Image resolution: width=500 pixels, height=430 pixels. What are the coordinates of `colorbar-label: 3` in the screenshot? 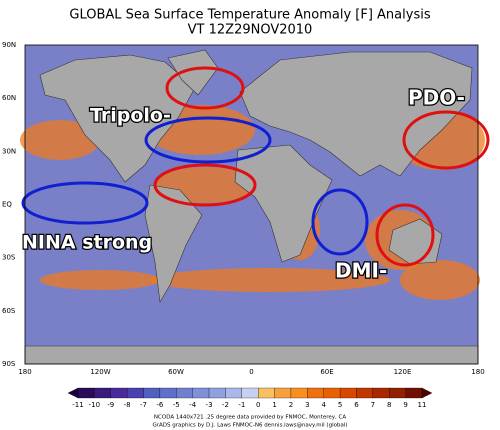 It's located at (307, 405).